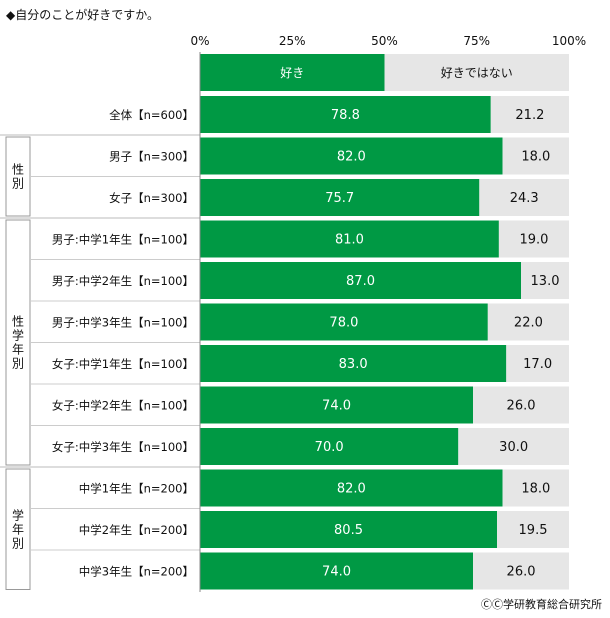 The width and height of the screenshot is (610, 618). I want to click on value-like: 80.5, so click(348, 530).